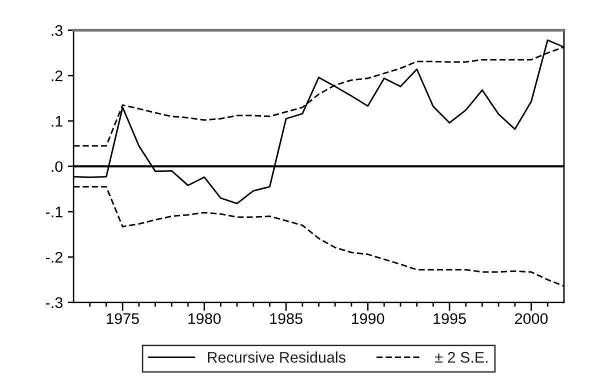  I want to click on x-tick-label: 1995, so click(450, 318).